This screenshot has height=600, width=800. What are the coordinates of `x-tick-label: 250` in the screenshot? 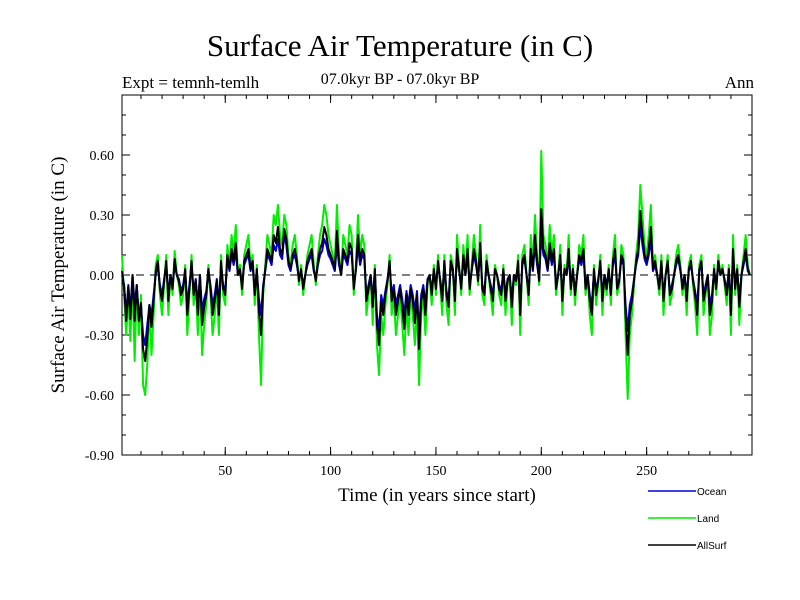 It's located at (646, 471).